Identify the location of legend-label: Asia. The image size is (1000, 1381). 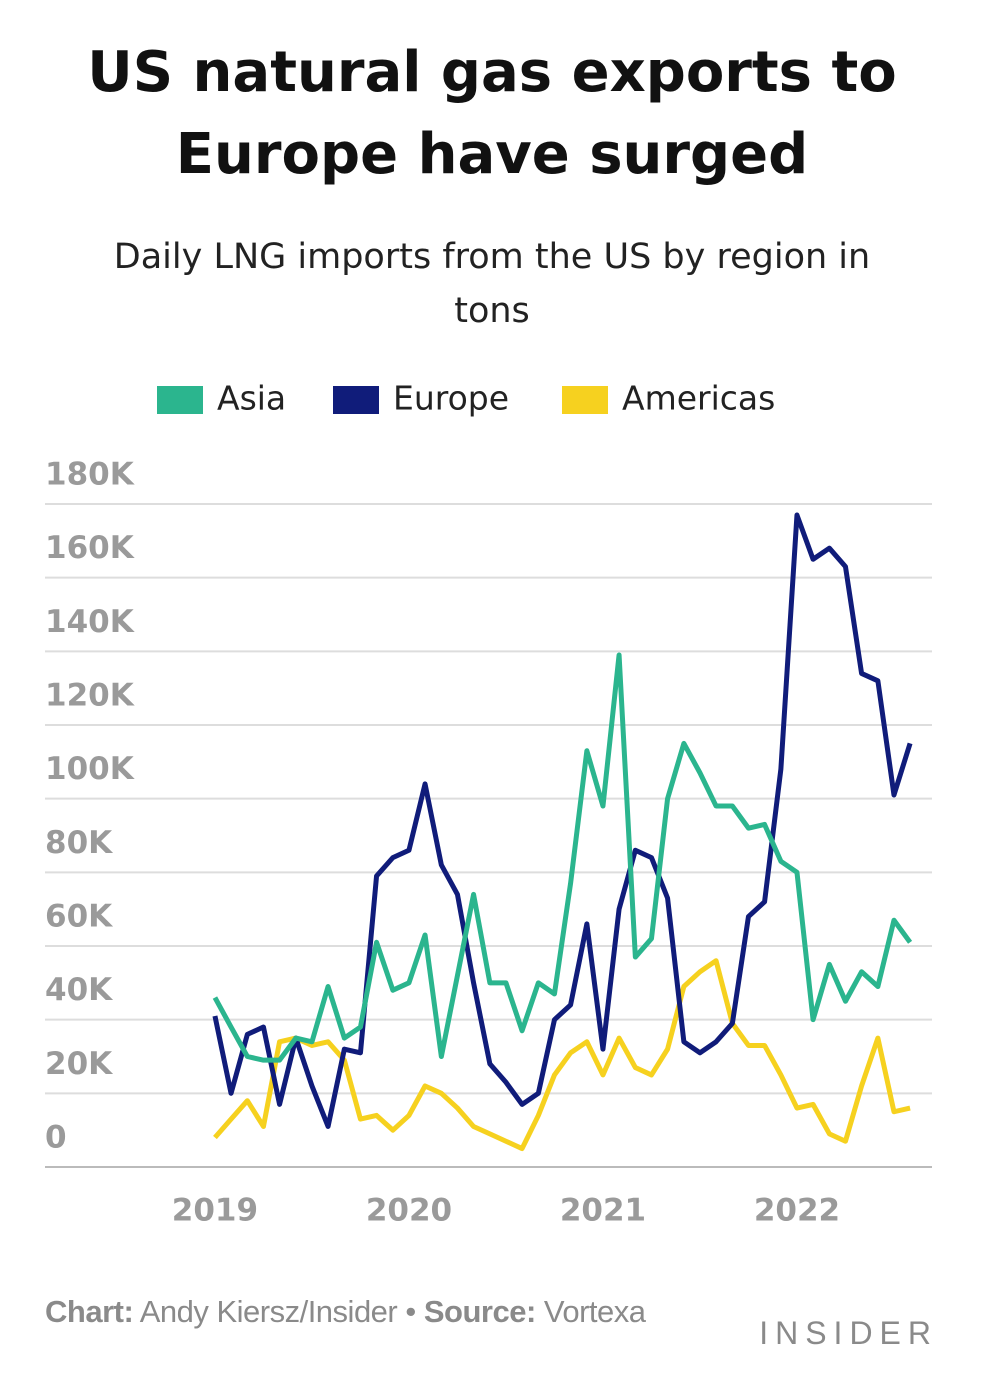
(251, 398).